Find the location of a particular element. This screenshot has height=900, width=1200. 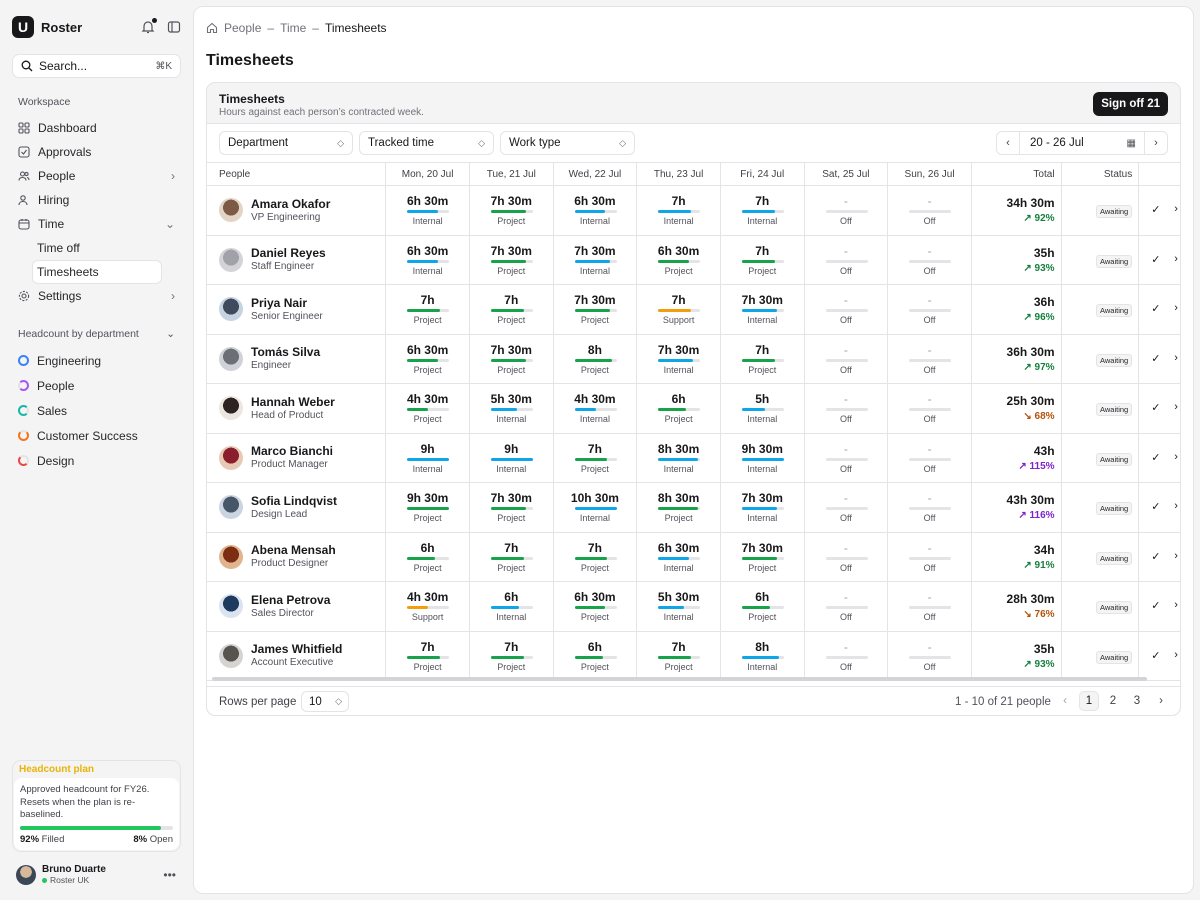

more-icon: ••• is located at coordinates (169, 874).